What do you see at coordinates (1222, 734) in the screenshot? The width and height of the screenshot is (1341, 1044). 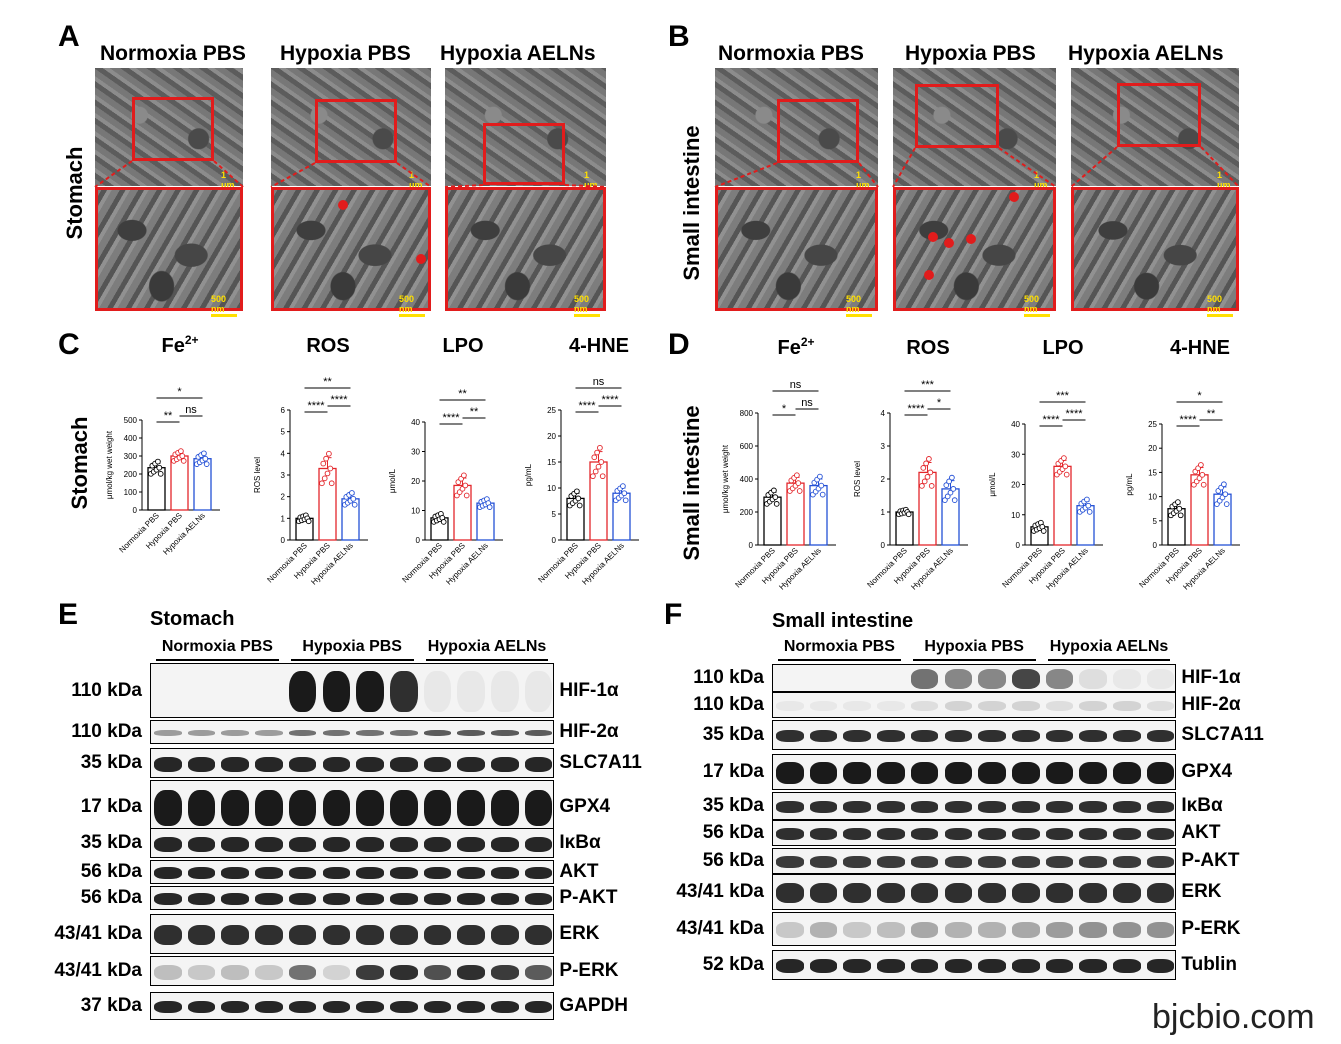 I see `wb-protein-name: SLC7A11` at bounding box center [1222, 734].